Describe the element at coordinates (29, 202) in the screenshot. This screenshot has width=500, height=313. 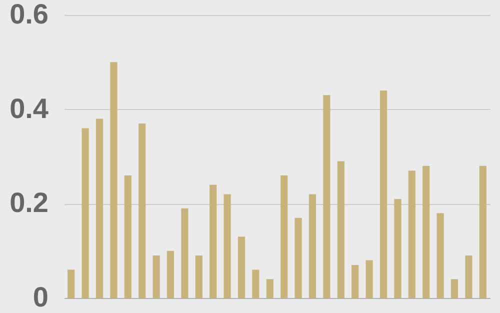
I see `y-tick-label: 0.2` at that location.